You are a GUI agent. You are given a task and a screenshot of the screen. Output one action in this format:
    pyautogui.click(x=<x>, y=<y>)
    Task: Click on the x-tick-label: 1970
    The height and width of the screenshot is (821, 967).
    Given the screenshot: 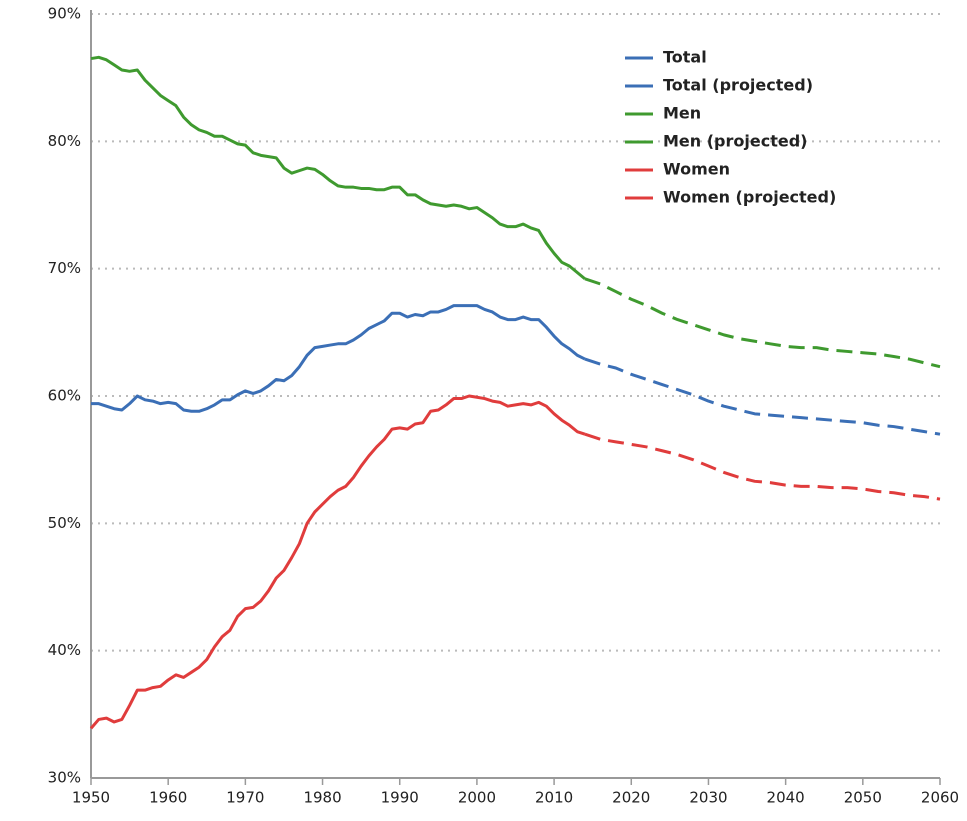 What is the action you would take?
    pyautogui.click(x=245, y=798)
    